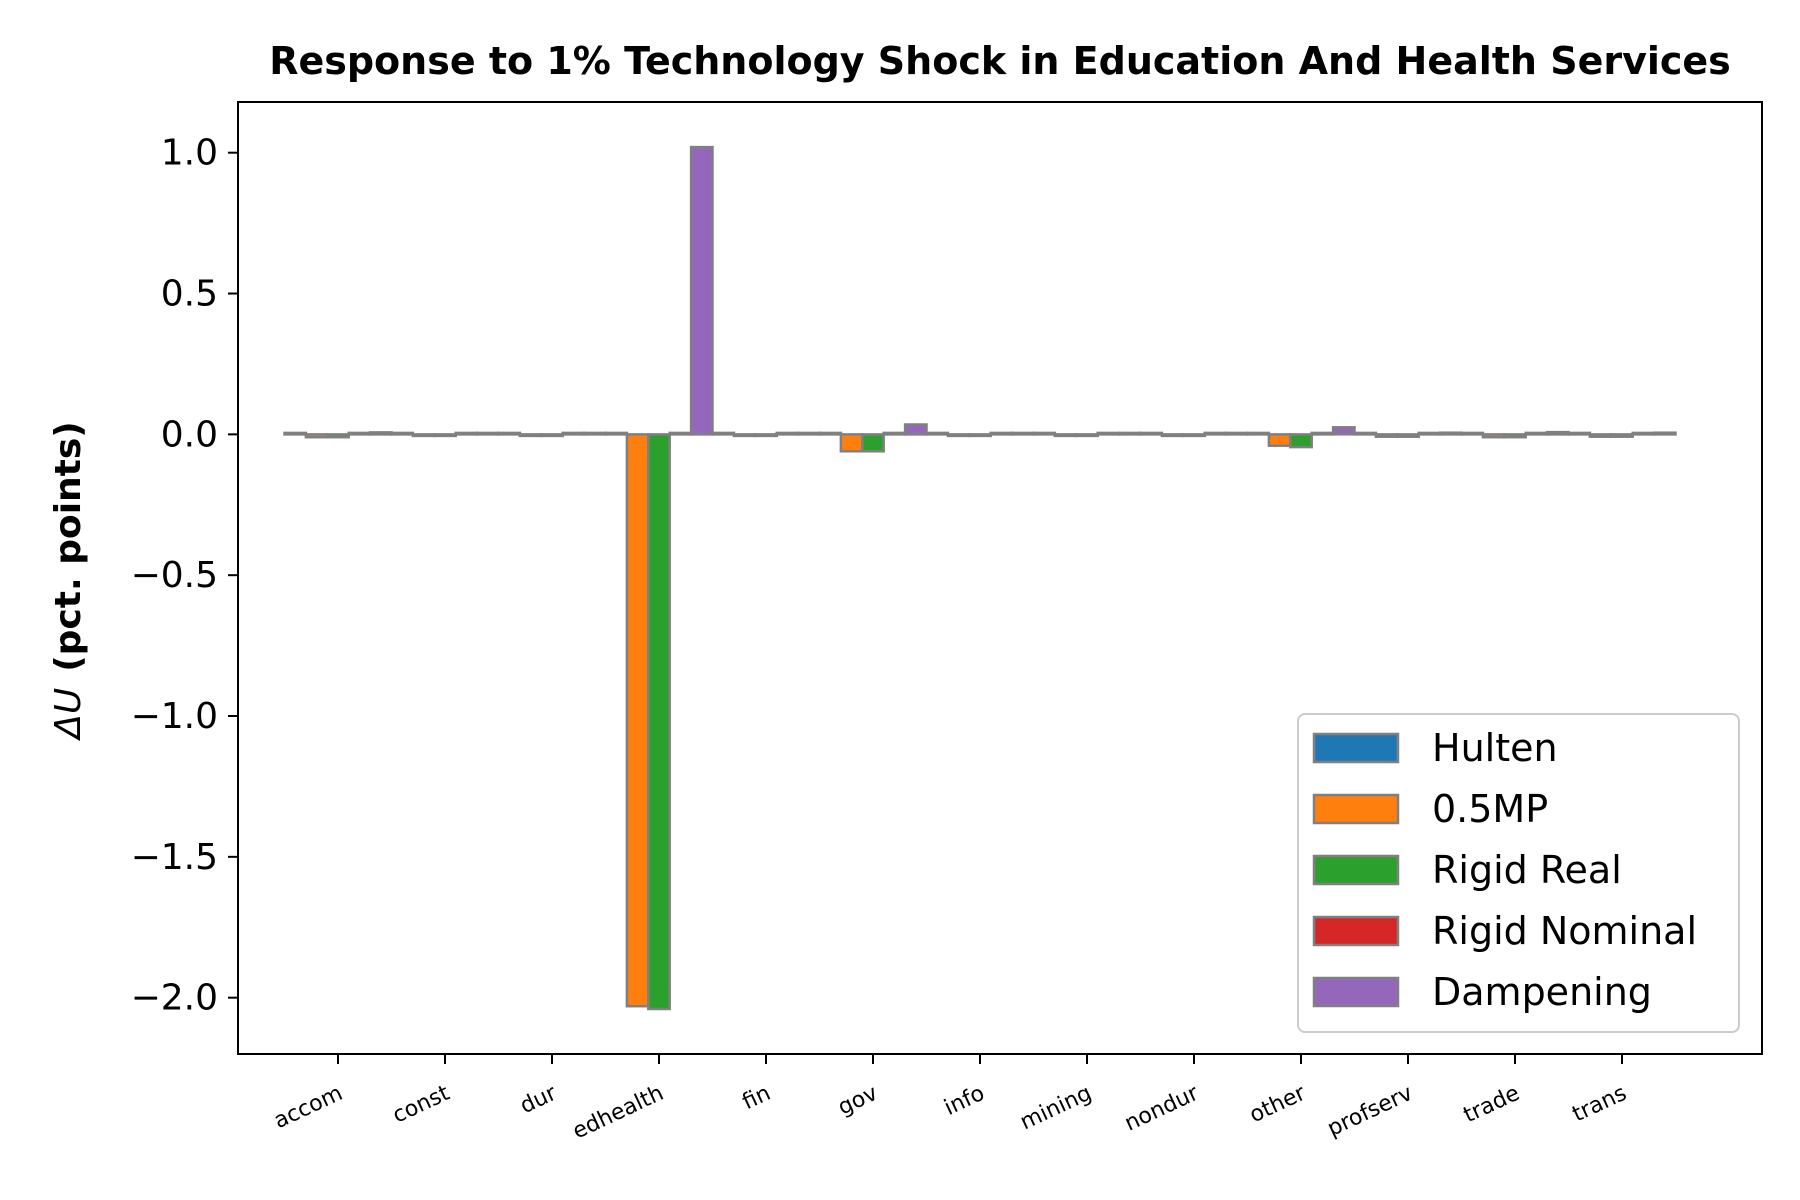  What do you see at coordinates (1579, 433) in the screenshot?
I see `bar-hulten-trans` at bounding box center [1579, 433].